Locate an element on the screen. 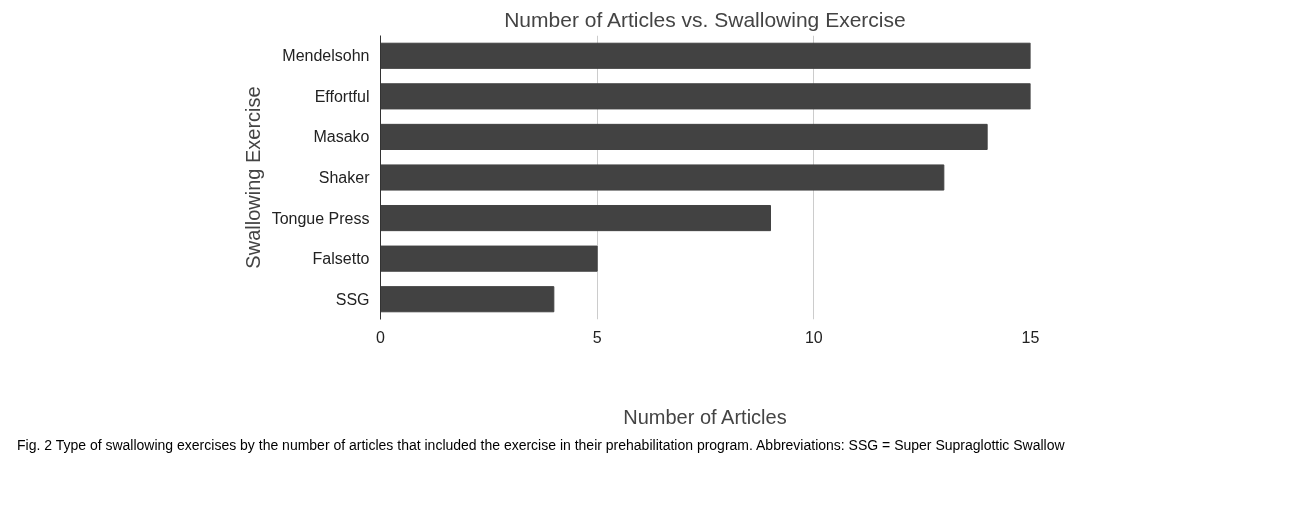 This screenshot has width=1290, height=515. y-tick-label: Masako is located at coordinates (341, 137).